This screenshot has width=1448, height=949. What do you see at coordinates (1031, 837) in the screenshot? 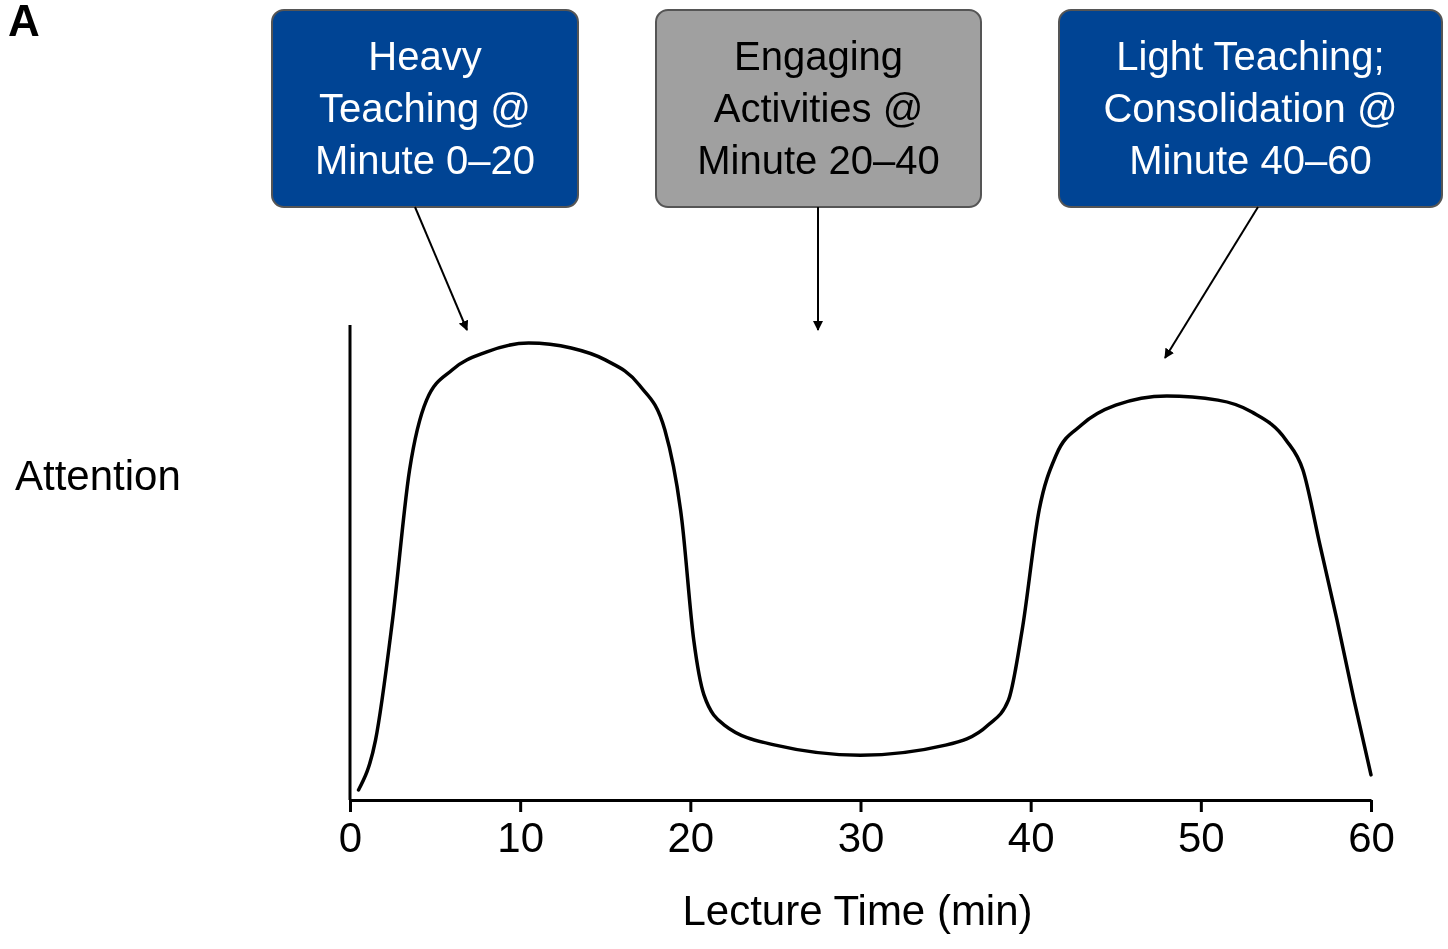
I see `x-tick-label: 40` at bounding box center [1031, 837].